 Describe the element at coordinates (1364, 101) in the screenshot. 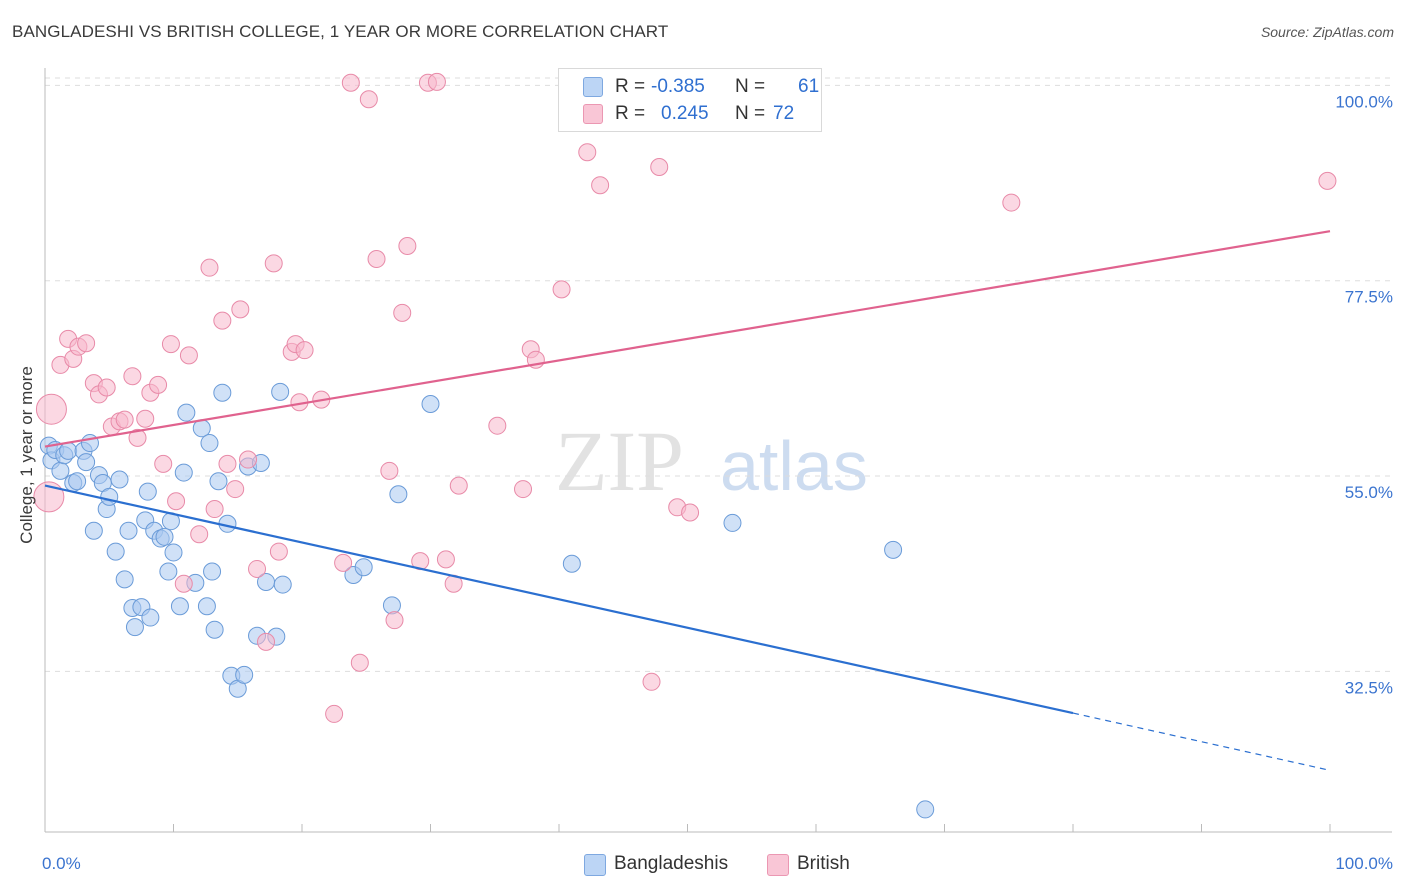

I see `y-tick-label: 100.0%` at that location.